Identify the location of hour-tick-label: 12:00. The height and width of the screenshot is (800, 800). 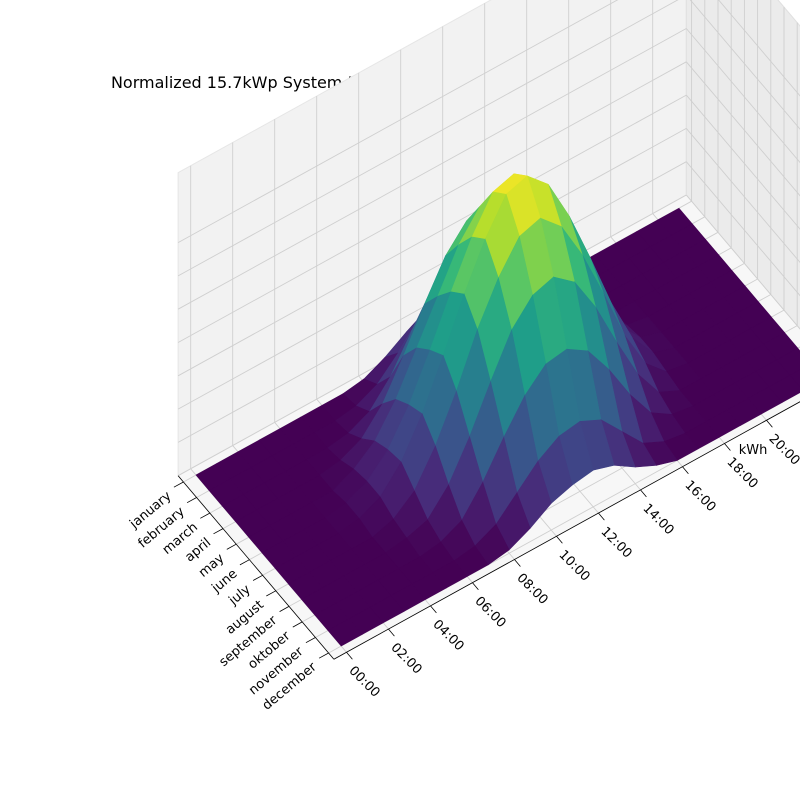
(616, 542).